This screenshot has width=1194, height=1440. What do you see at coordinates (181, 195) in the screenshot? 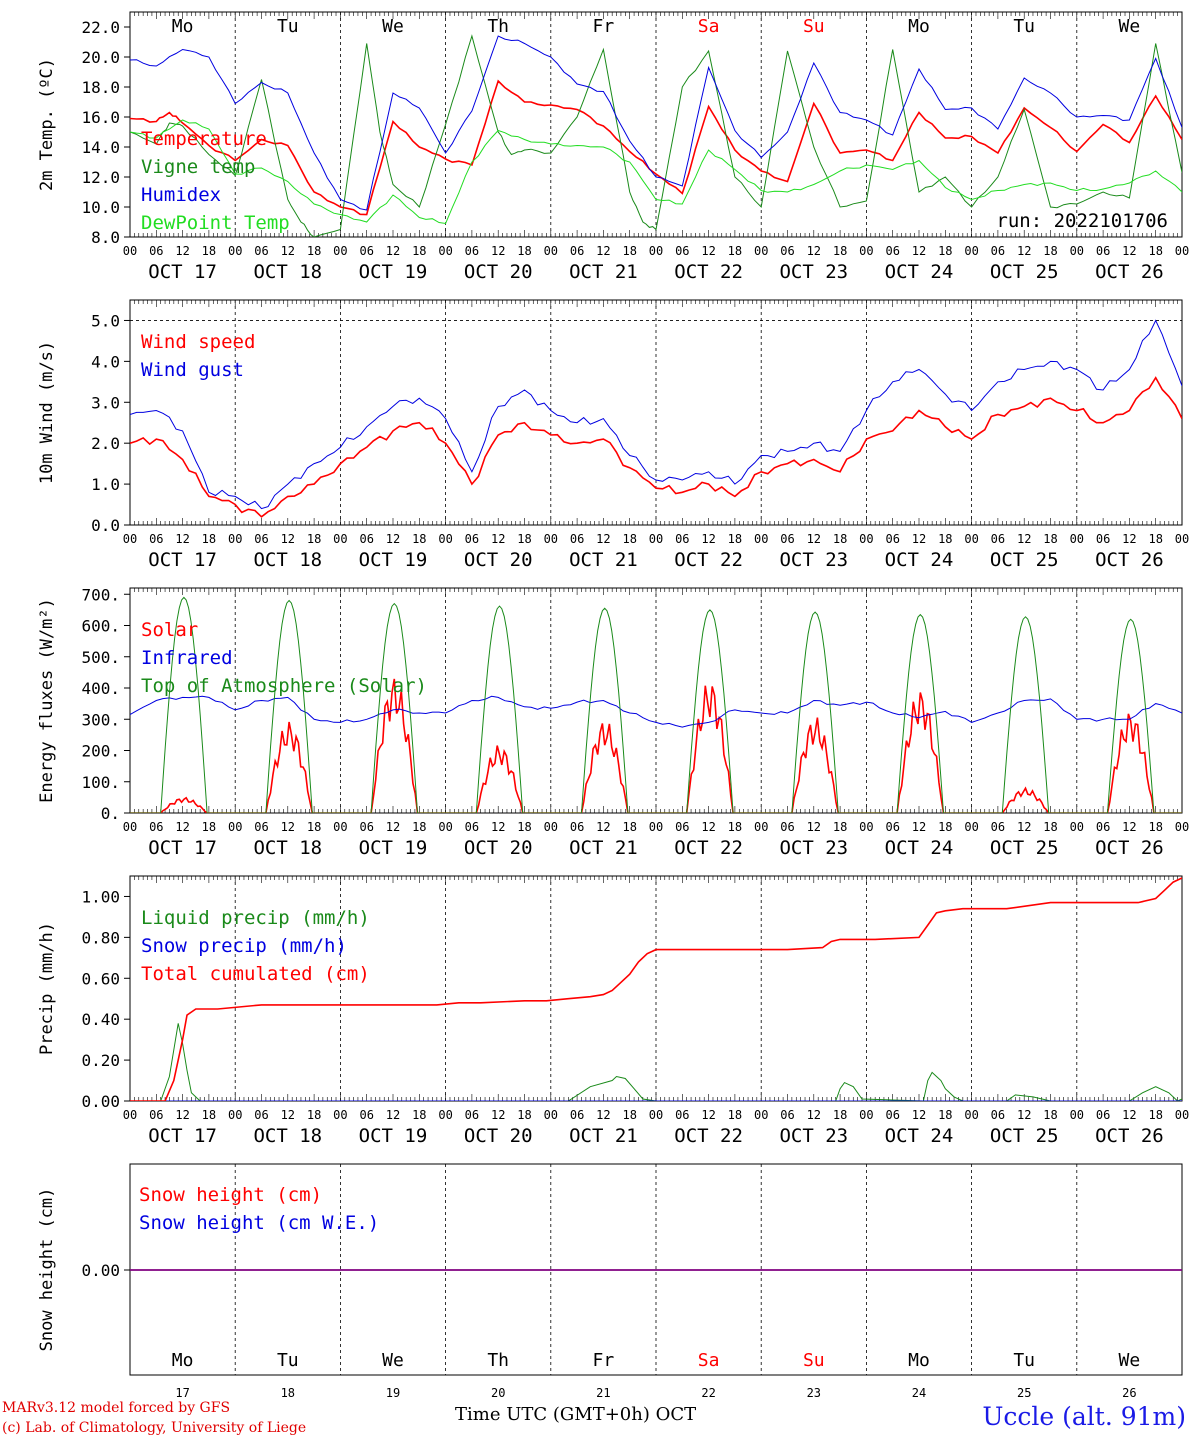
I see `legend-entry: Humidex` at bounding box center [181, 195].